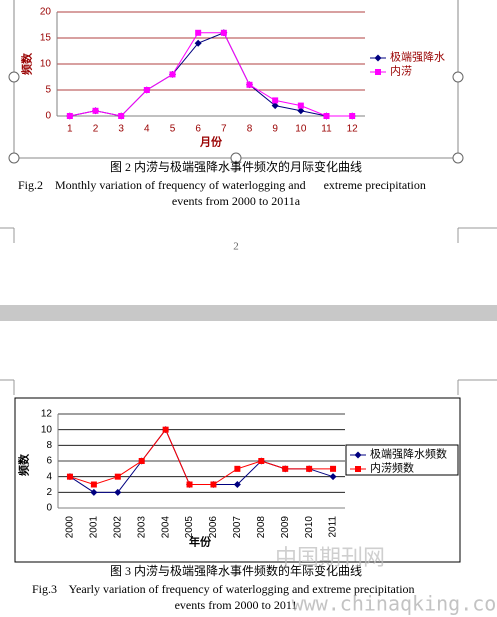  What do you see at coordinates (392, 468) in the screenshot?
I see `legend-label: 内涝频数` at bounding box center [392, 468].